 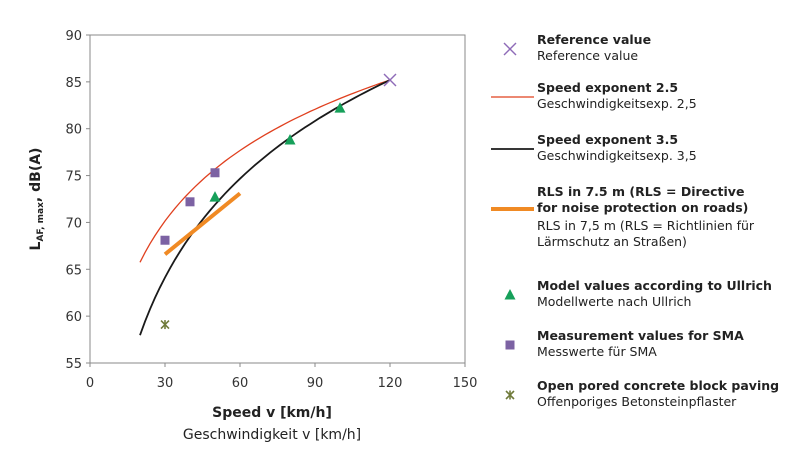 I want to click on x-tick-label: 120, so click(x=390, y=383).